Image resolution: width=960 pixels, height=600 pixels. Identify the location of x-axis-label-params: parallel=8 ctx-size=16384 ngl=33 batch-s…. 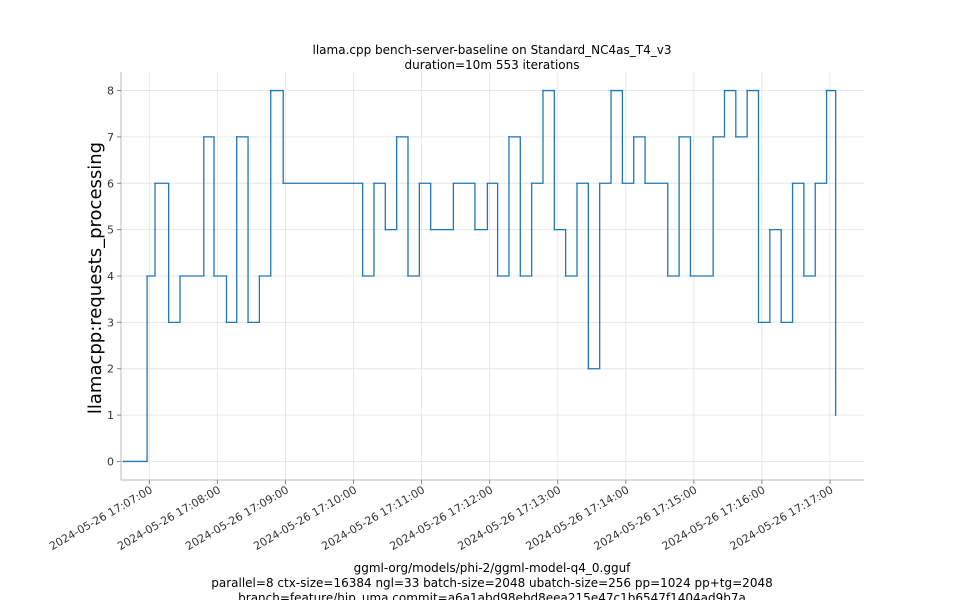
(491, 583).